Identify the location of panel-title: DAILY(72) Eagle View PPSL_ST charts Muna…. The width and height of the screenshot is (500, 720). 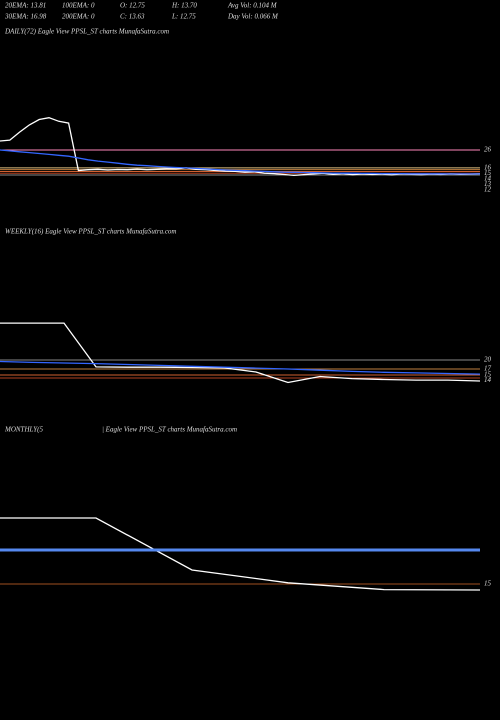
(86, 32).